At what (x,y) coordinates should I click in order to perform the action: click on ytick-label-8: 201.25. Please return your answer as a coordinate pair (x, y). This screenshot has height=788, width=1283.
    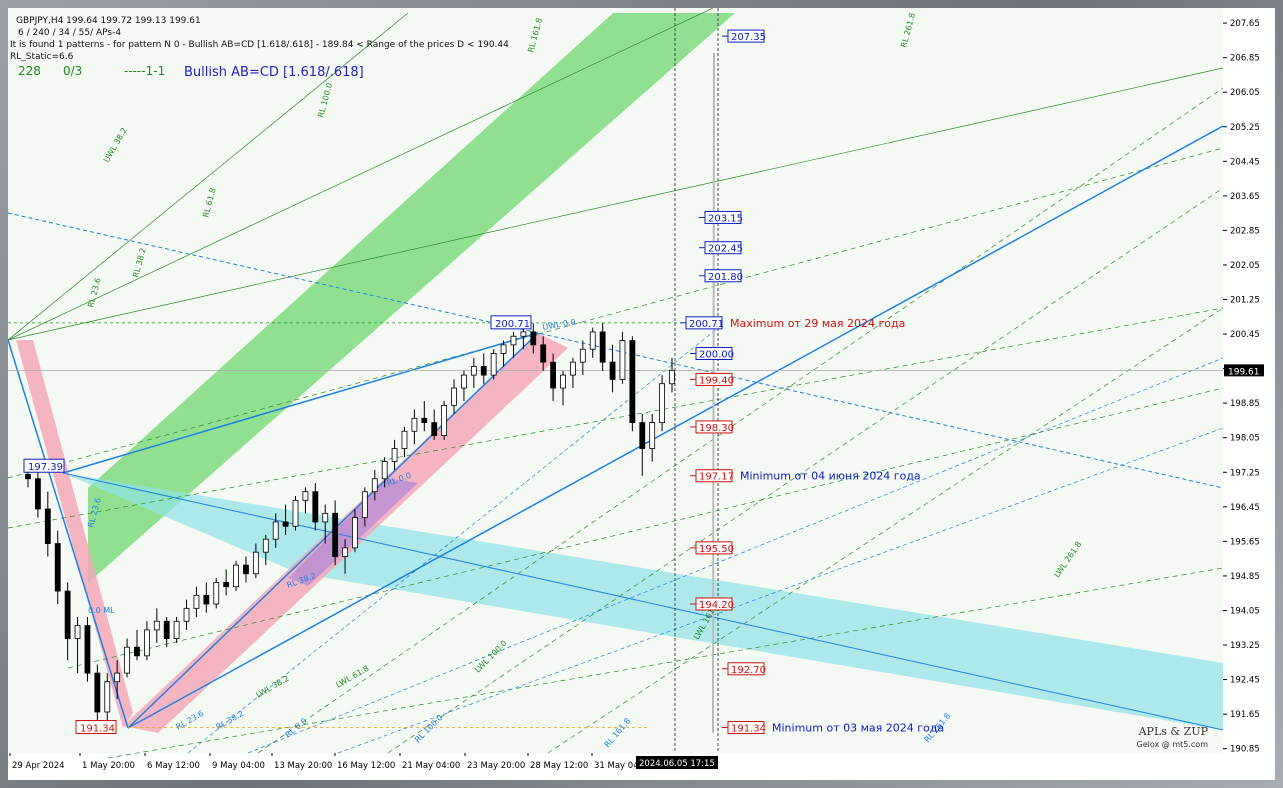
    Looking at the image, I should click on (1245, 301).